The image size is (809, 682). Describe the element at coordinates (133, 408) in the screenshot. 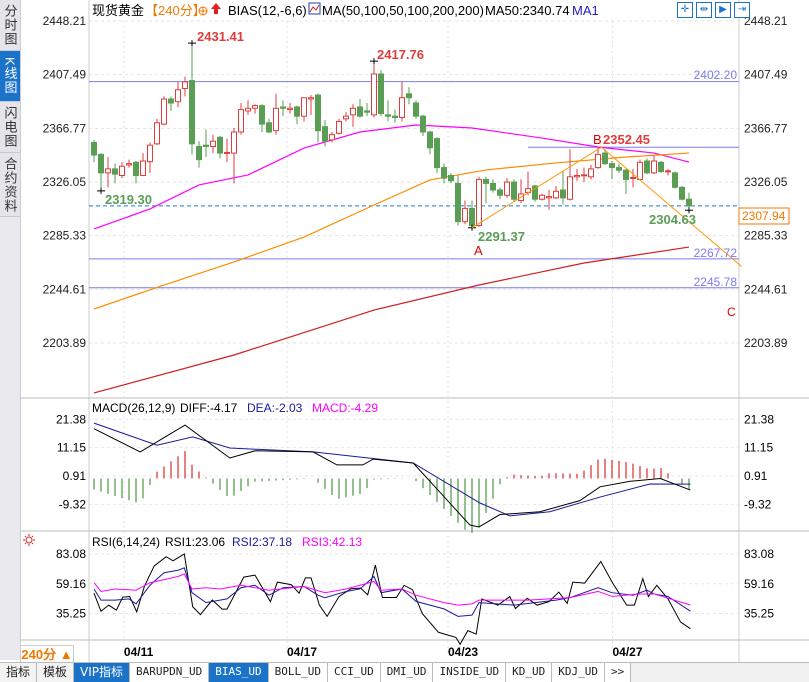

I see `macd-title: MACD(26,12,9)` at that location.